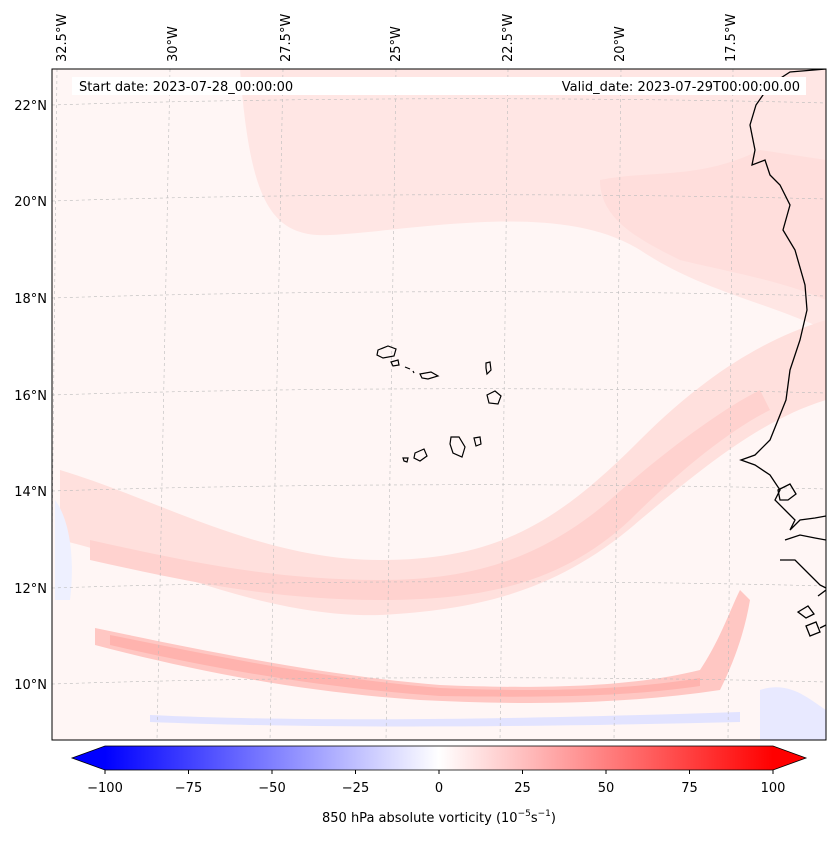  I want to click on lon-label-25w: 25°W, so click(396, 44).